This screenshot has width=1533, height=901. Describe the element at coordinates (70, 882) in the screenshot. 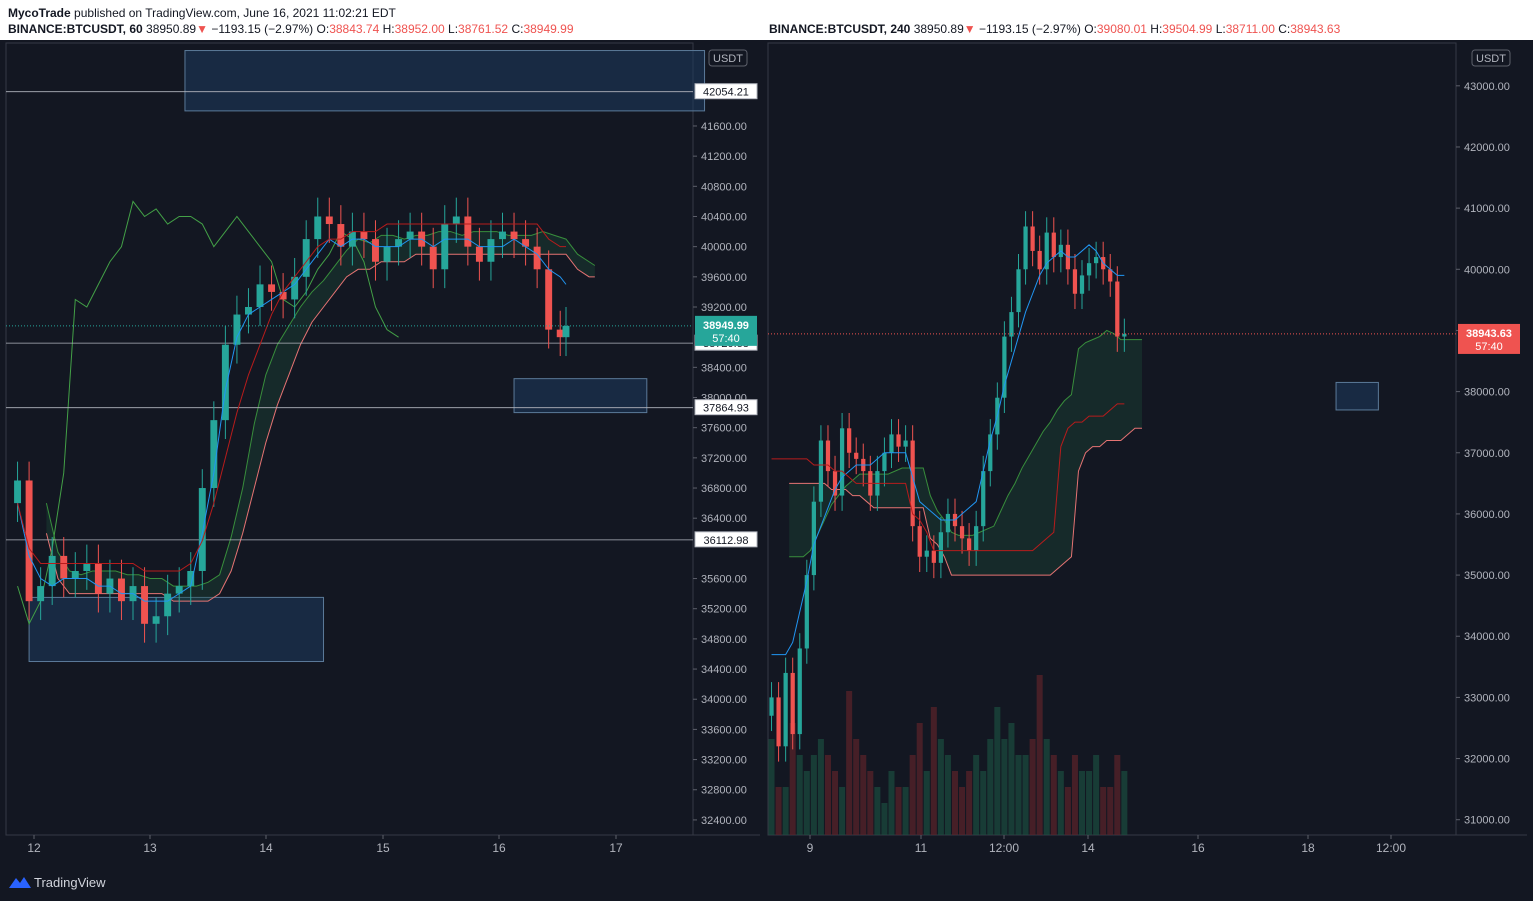

I see `tradingview-brand: TradingView` at that location.